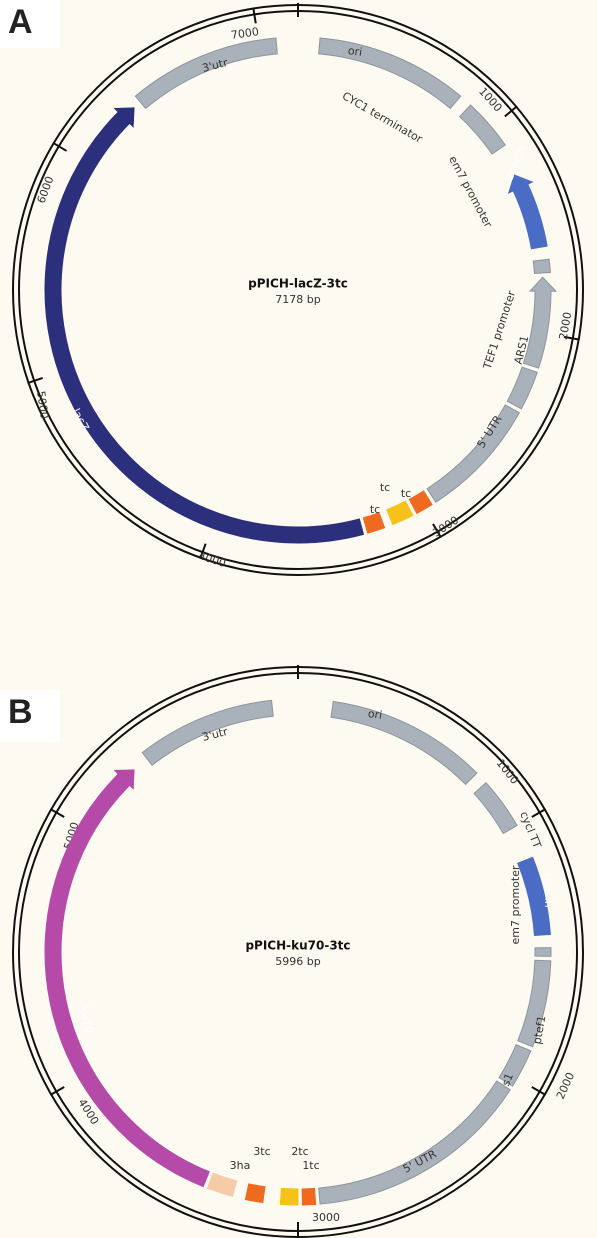 The width and height of the screenshot is (597, 1238). Describe the element at coordinates (298, 284) in the screenshot. I see `plasmid-name: pPICH-lacZ-3tc` at that location.